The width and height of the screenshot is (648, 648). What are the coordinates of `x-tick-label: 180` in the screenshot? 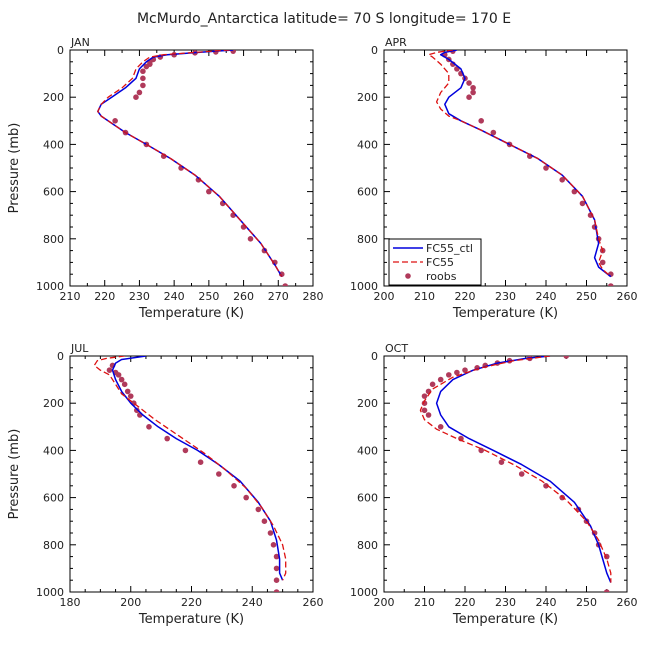 It's located at (70, 602).